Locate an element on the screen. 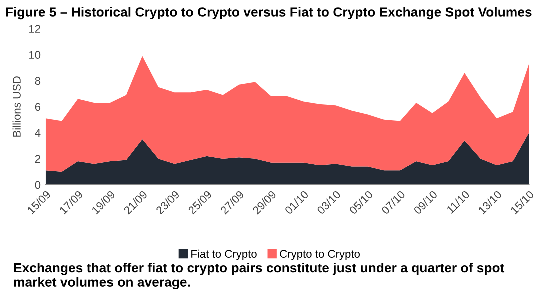 The image size is (540, 289). chart-title: Figure 5 – Historical Crypto to Crypto versus Fiat to Crypto Exchange Spot Volumes is located at coordinates (269, 13).